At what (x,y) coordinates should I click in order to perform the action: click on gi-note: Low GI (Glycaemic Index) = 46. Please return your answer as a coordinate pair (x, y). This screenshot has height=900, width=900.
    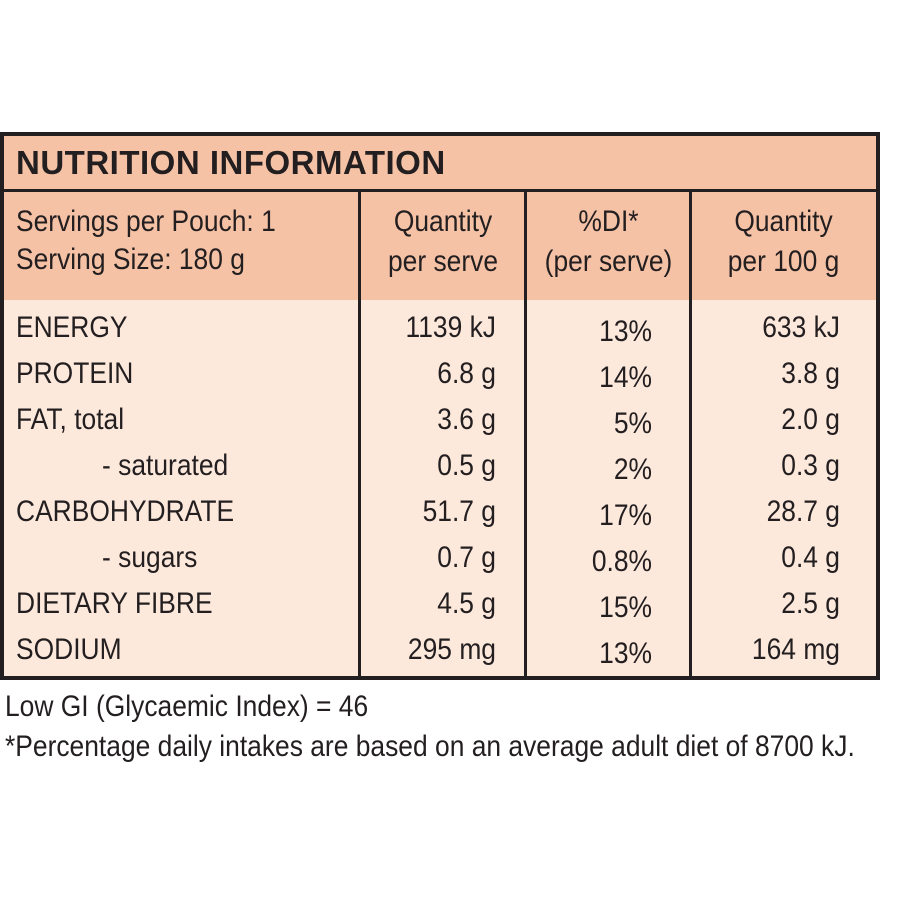
    Looking at the image, I should click on (187, 706).